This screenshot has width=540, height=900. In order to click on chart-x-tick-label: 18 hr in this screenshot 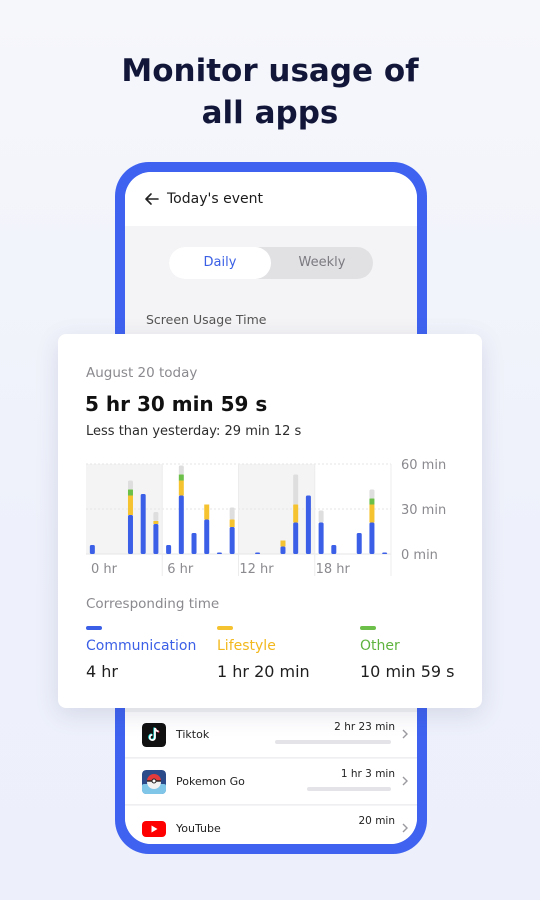, I will do `click(333, 569)`.